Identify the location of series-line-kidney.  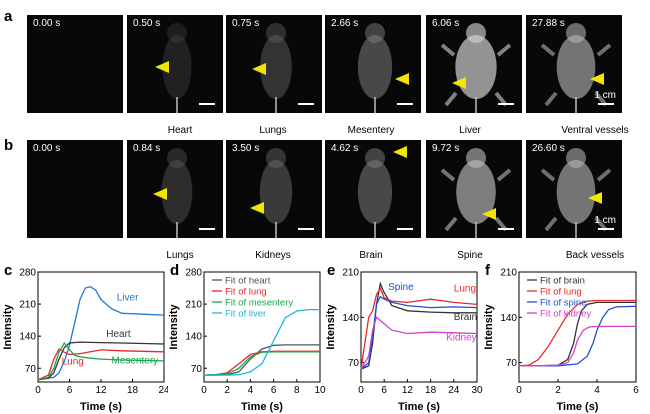
(419, 343).